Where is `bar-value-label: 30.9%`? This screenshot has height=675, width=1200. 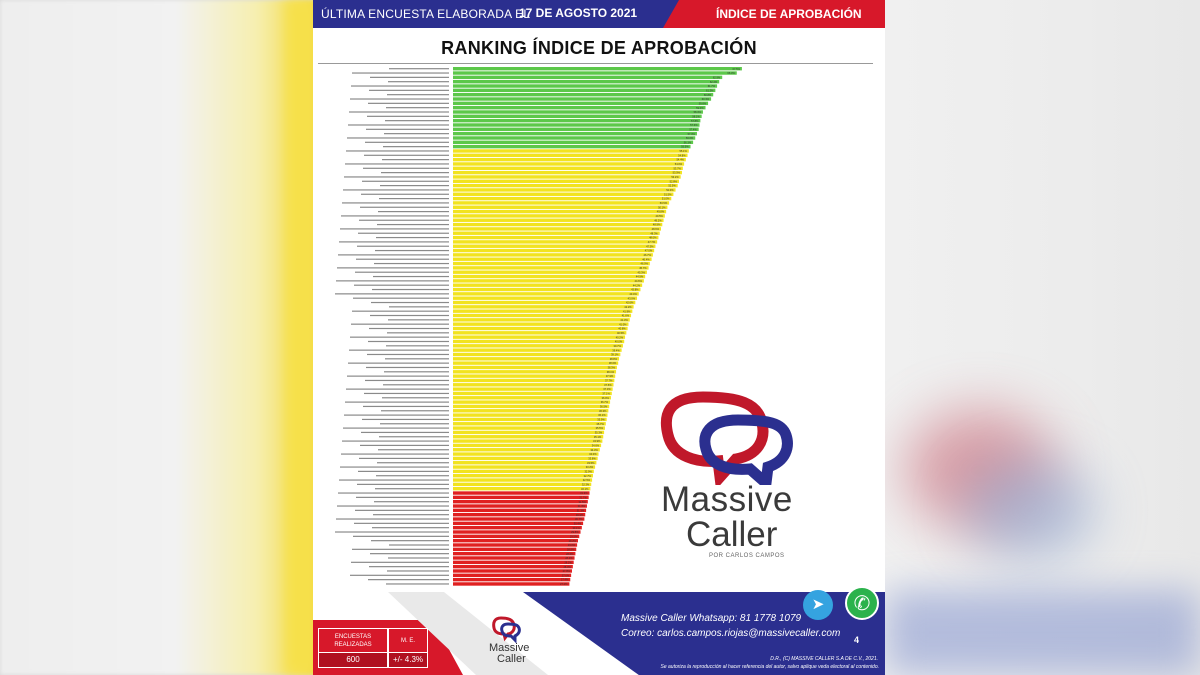
bar-value-label: 30.9% is located at coordinates (580, 515).